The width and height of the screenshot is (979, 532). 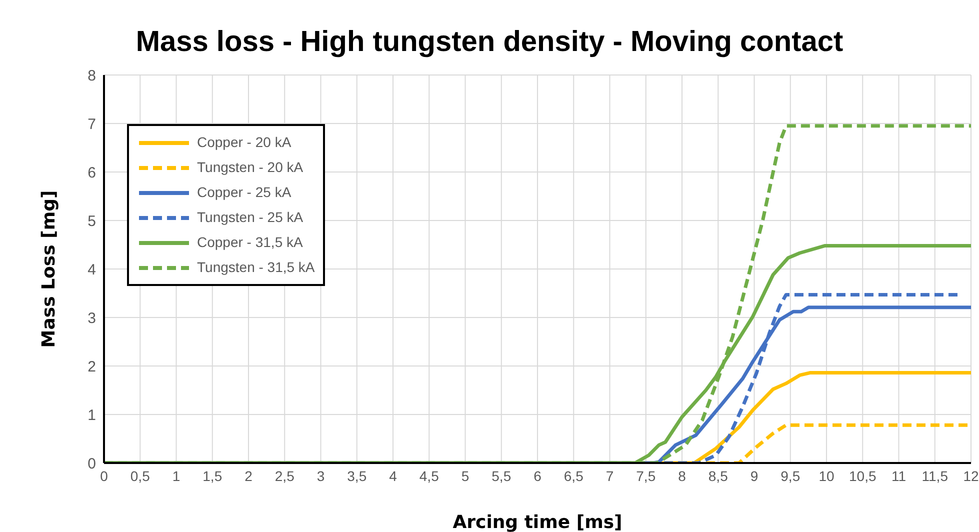 I want to click on y-tick-label: 6, so click(x=92, y=173).